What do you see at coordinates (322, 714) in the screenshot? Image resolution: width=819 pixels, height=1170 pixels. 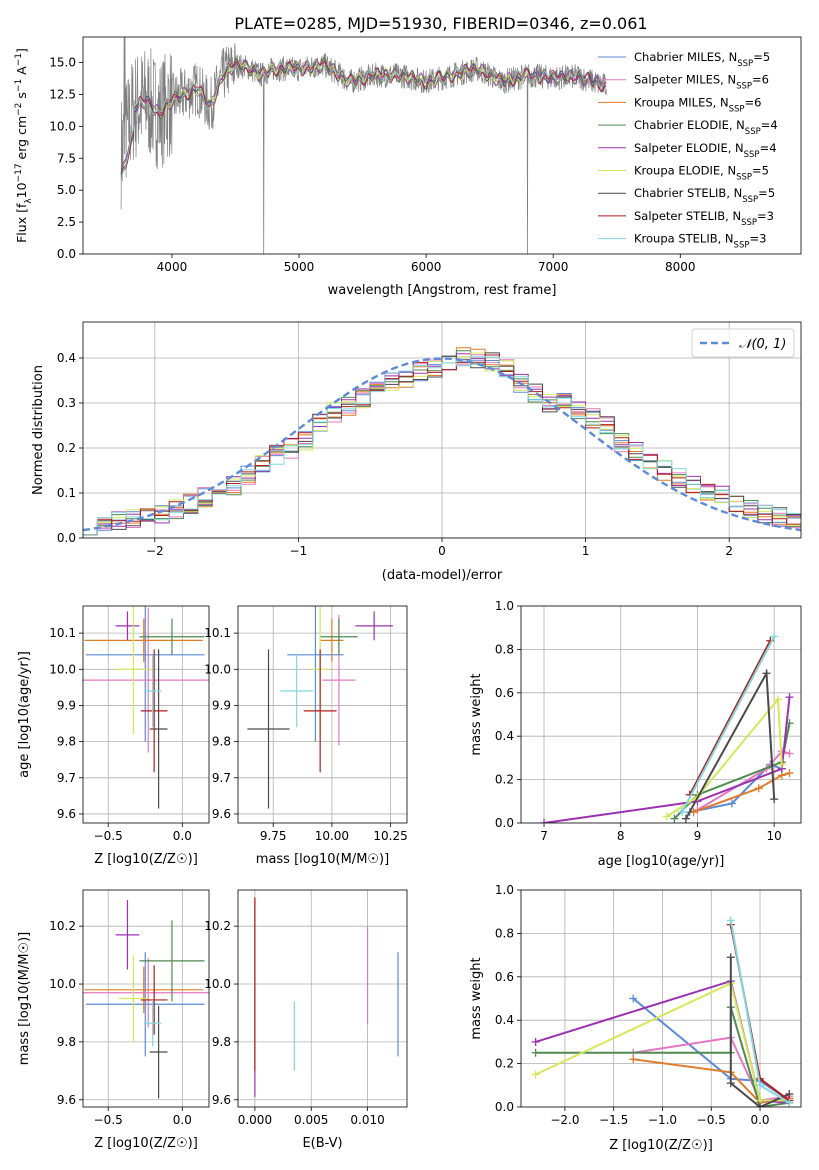 I see `plot-area-age_vs_mass` at bounding box center [322, 714].